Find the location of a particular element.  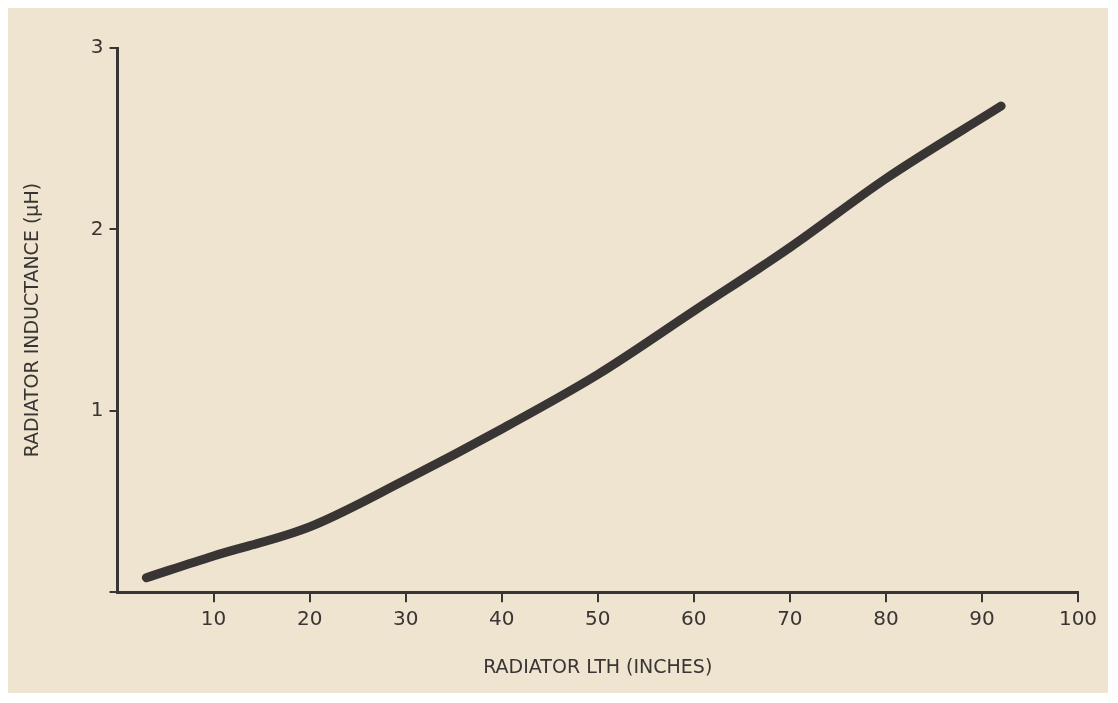

x-axis-title: RADIATOR LTH (INCHES) is located at coordinates (598, 665).